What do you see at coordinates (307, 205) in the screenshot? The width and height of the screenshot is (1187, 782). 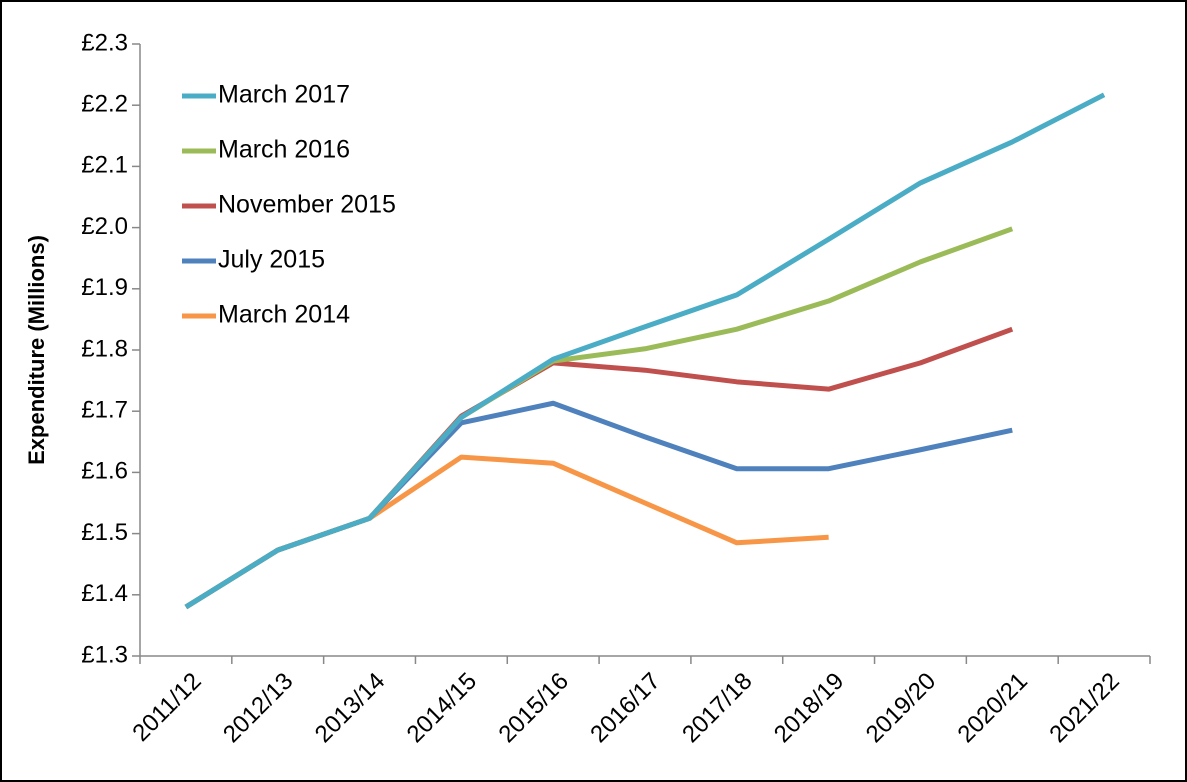 I see `legend-label: November 2015` at bounding box center [307, 205].